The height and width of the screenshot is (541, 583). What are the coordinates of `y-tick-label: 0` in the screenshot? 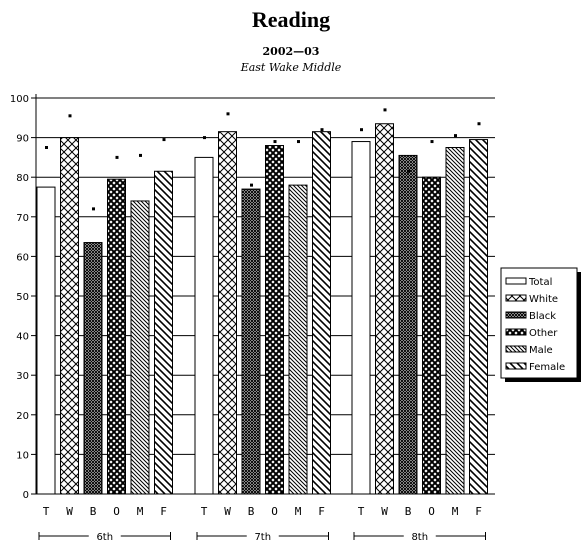 It's located at (26, 495).